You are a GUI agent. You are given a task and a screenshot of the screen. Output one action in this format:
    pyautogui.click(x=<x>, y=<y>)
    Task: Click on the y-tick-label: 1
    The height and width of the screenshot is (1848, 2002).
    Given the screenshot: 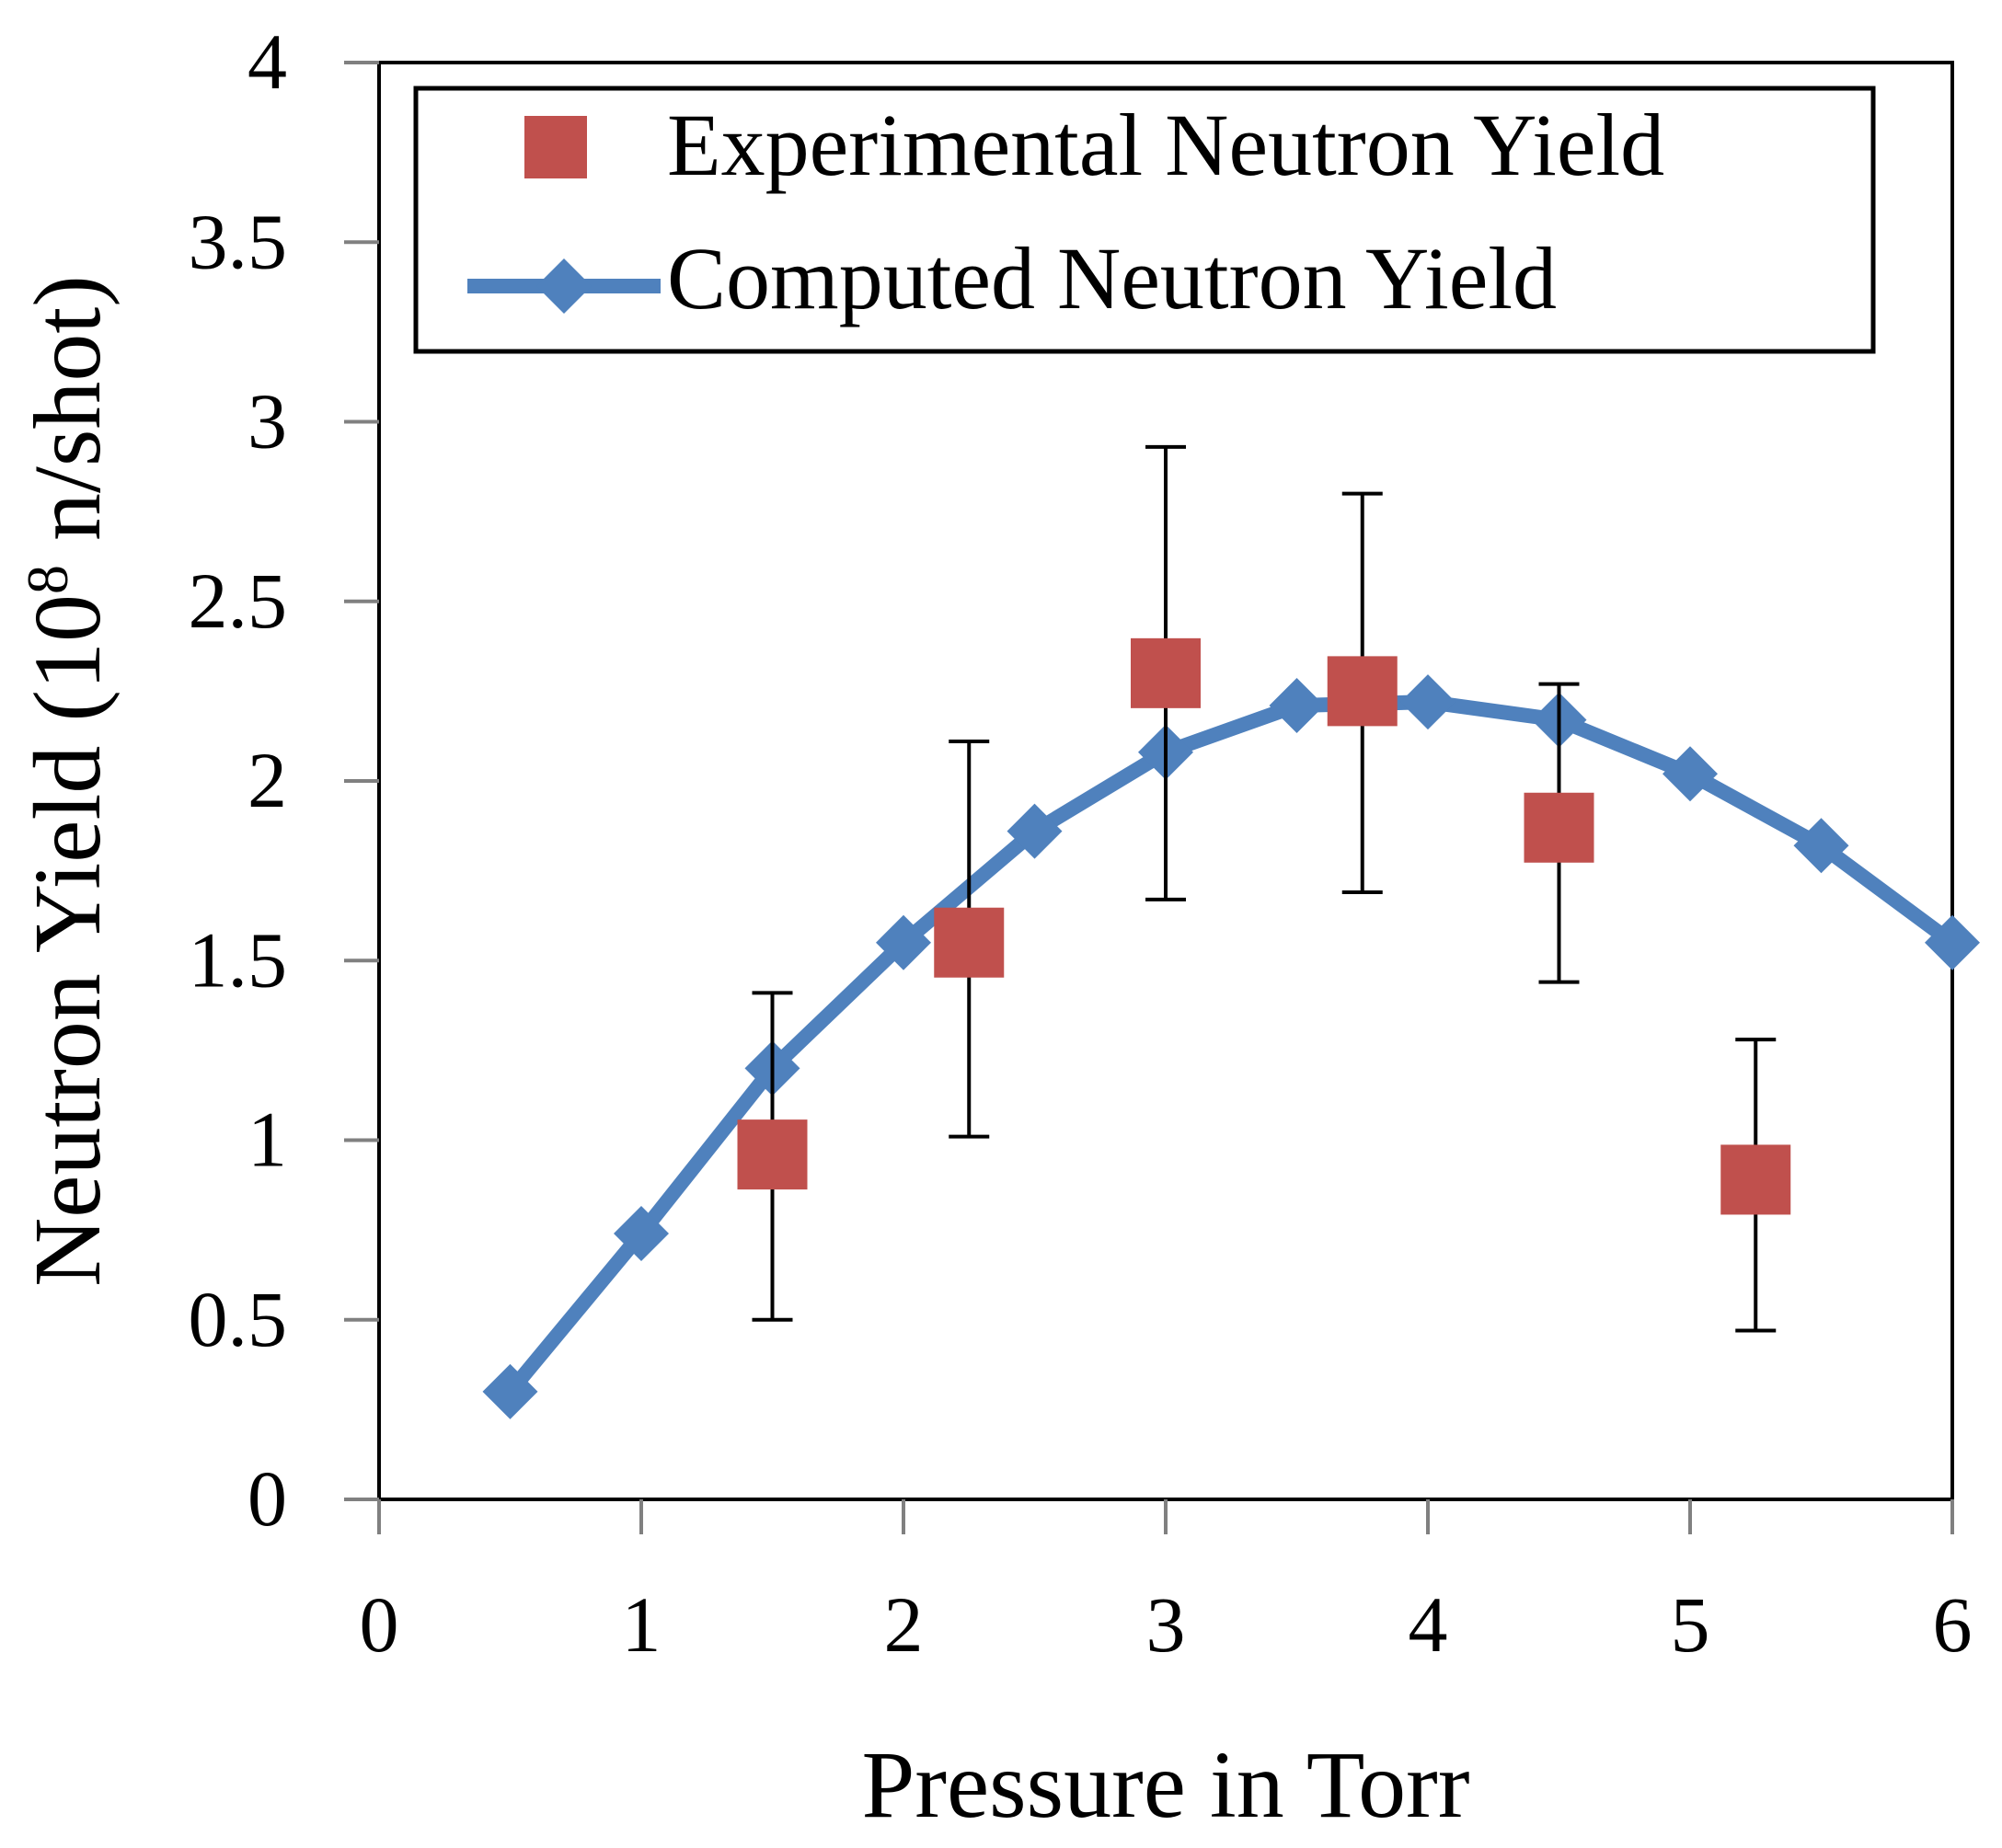 What is the action you would take?
    pyautogui.click(x=267, y=1140)
    